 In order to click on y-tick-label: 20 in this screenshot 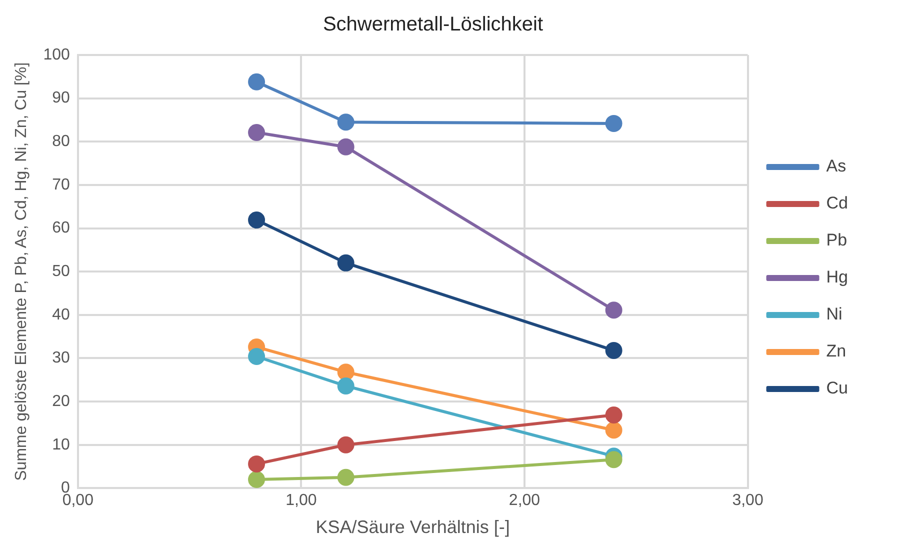, I will do `click(61, 401)`.